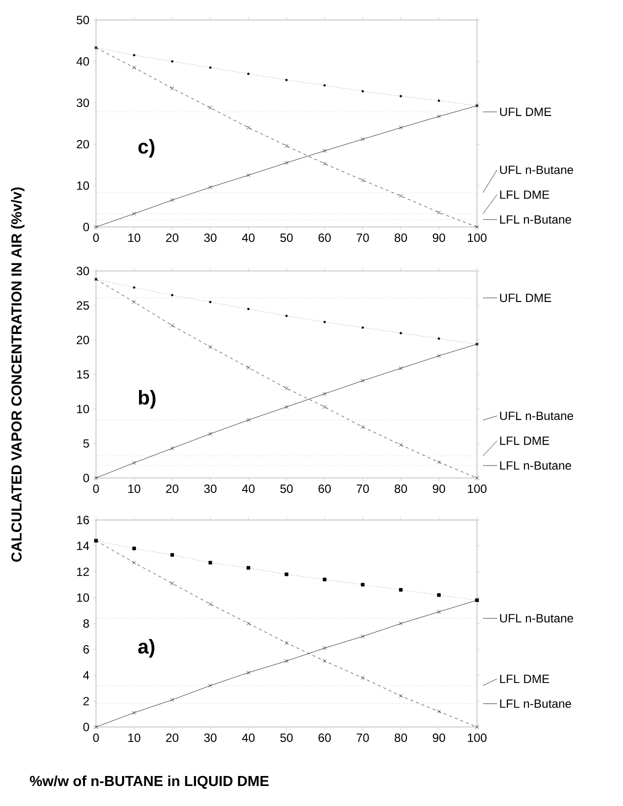  I want to click on annotation: a), so click(146, 648).